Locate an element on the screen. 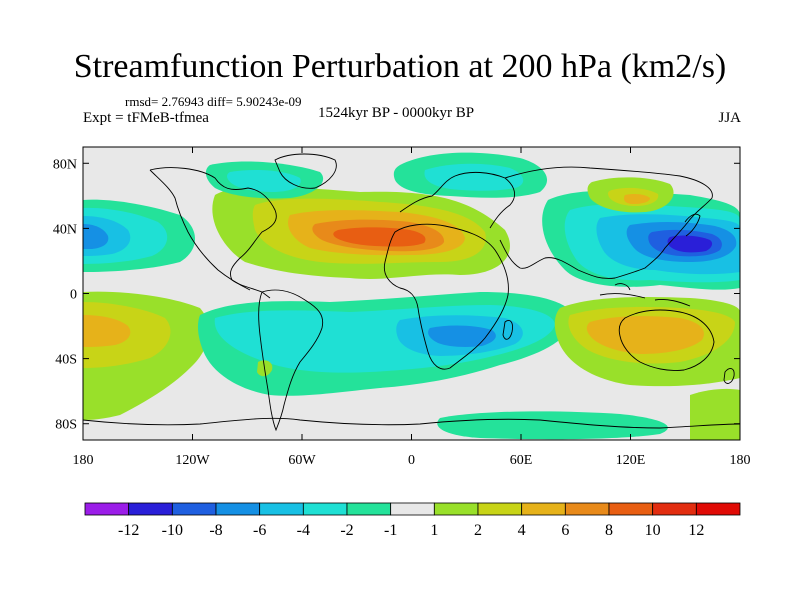 This screenshot has height=600, width=800. coast-madagascar is located at coordinates (507, 330).